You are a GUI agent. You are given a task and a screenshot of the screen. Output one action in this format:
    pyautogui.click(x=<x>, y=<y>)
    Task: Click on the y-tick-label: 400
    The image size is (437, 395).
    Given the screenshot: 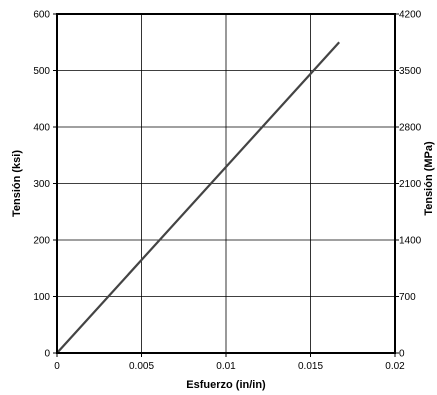 What is the action you would take?
    pyautogui.click(x=41, y=128)
    